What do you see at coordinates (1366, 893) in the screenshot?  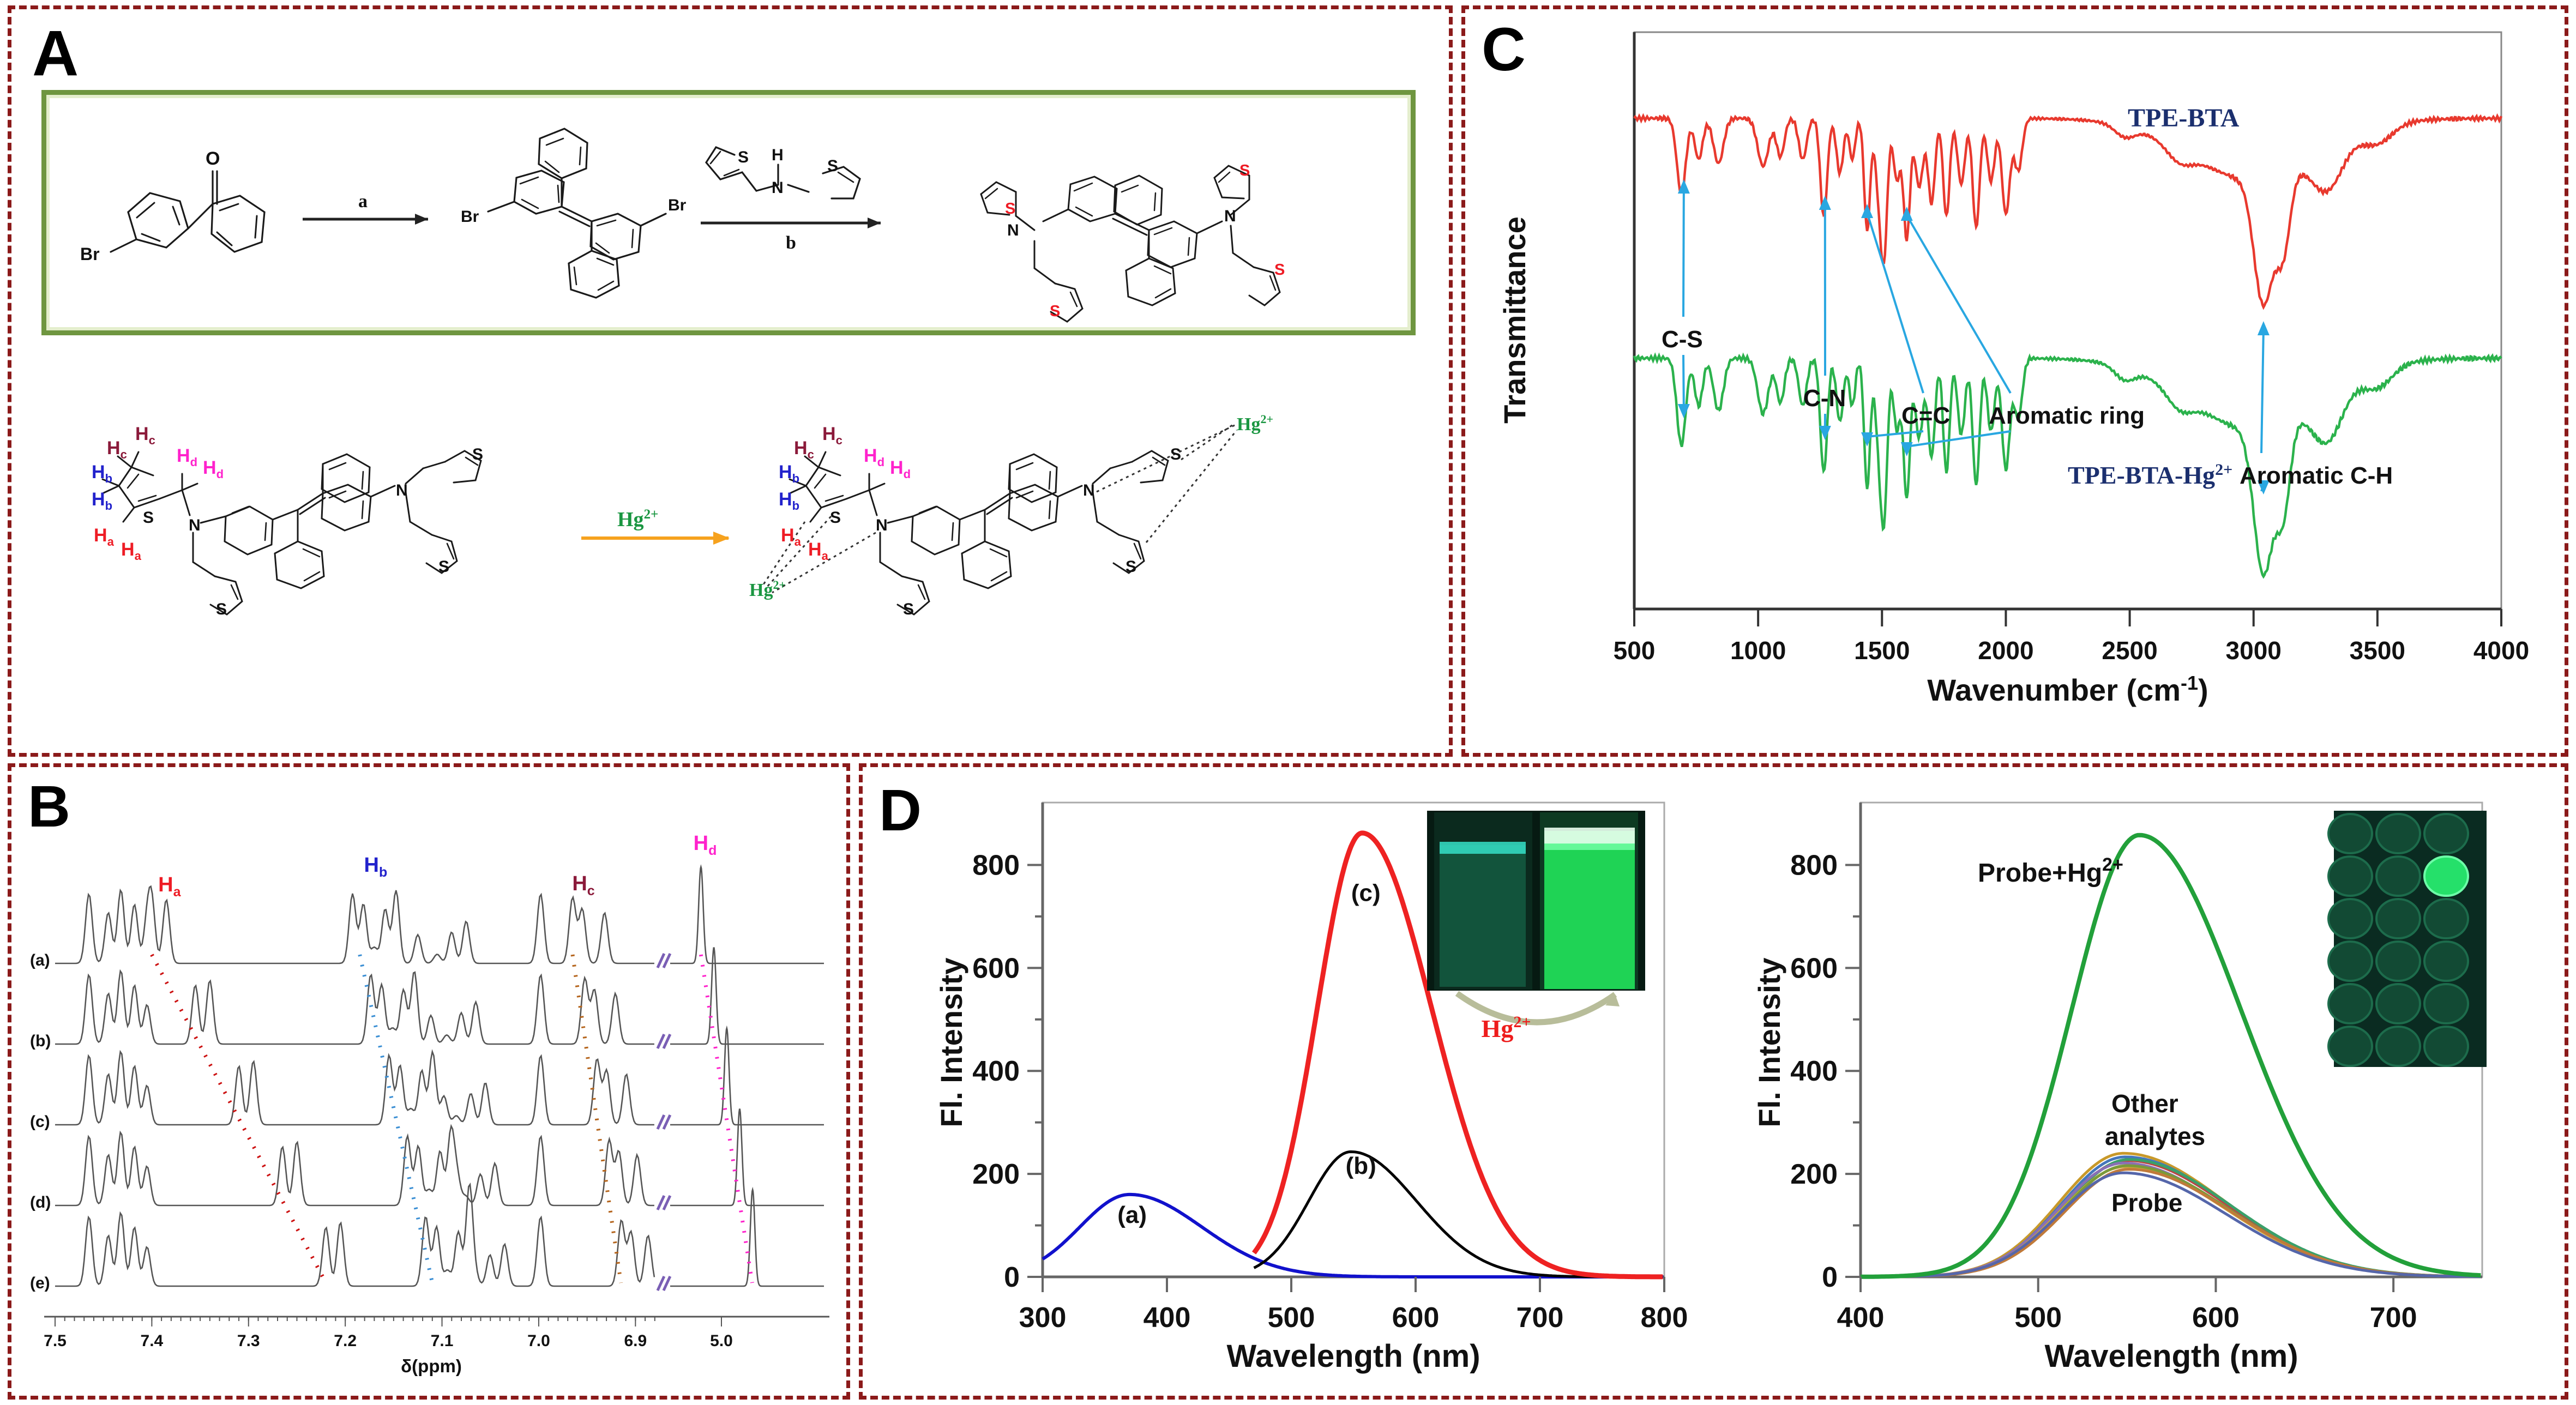 I see `fl-left-curve-label-2: (c)` at bounding box center [1366, 893].